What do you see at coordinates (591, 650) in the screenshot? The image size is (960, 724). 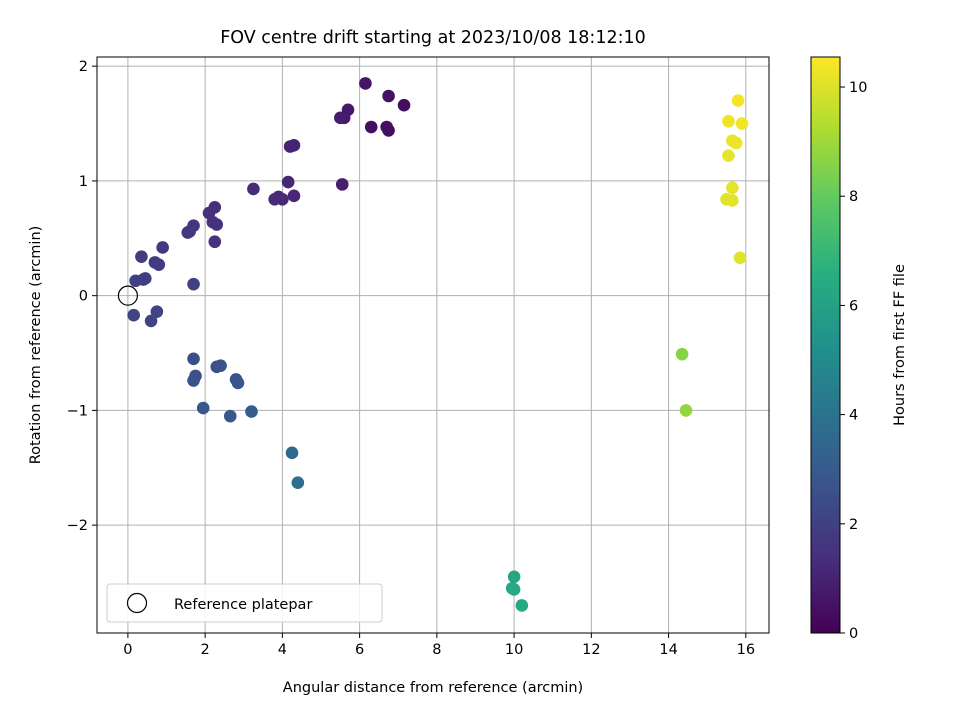 I see `x-tick-label: 12` at bounding box center [591, 650].